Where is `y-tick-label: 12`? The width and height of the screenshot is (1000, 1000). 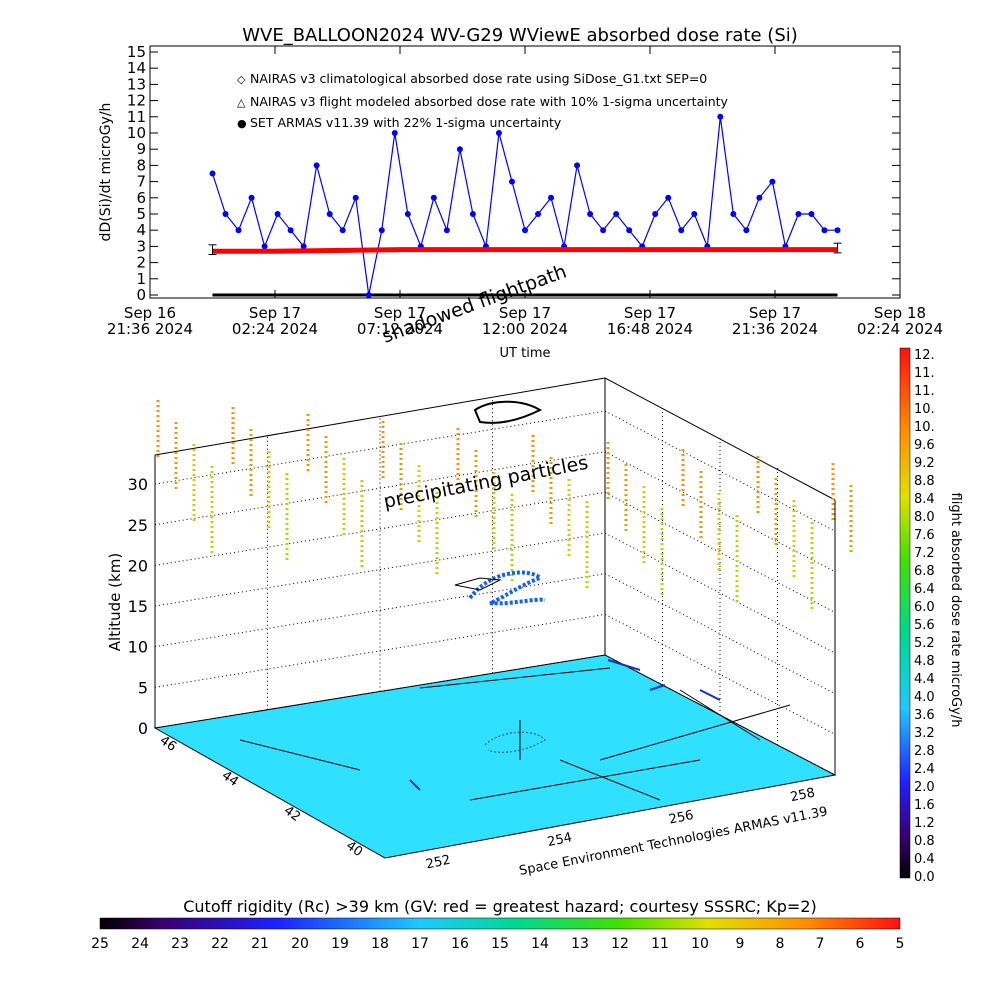 y-tick-label: 12 is located at coordinates (136, 101).